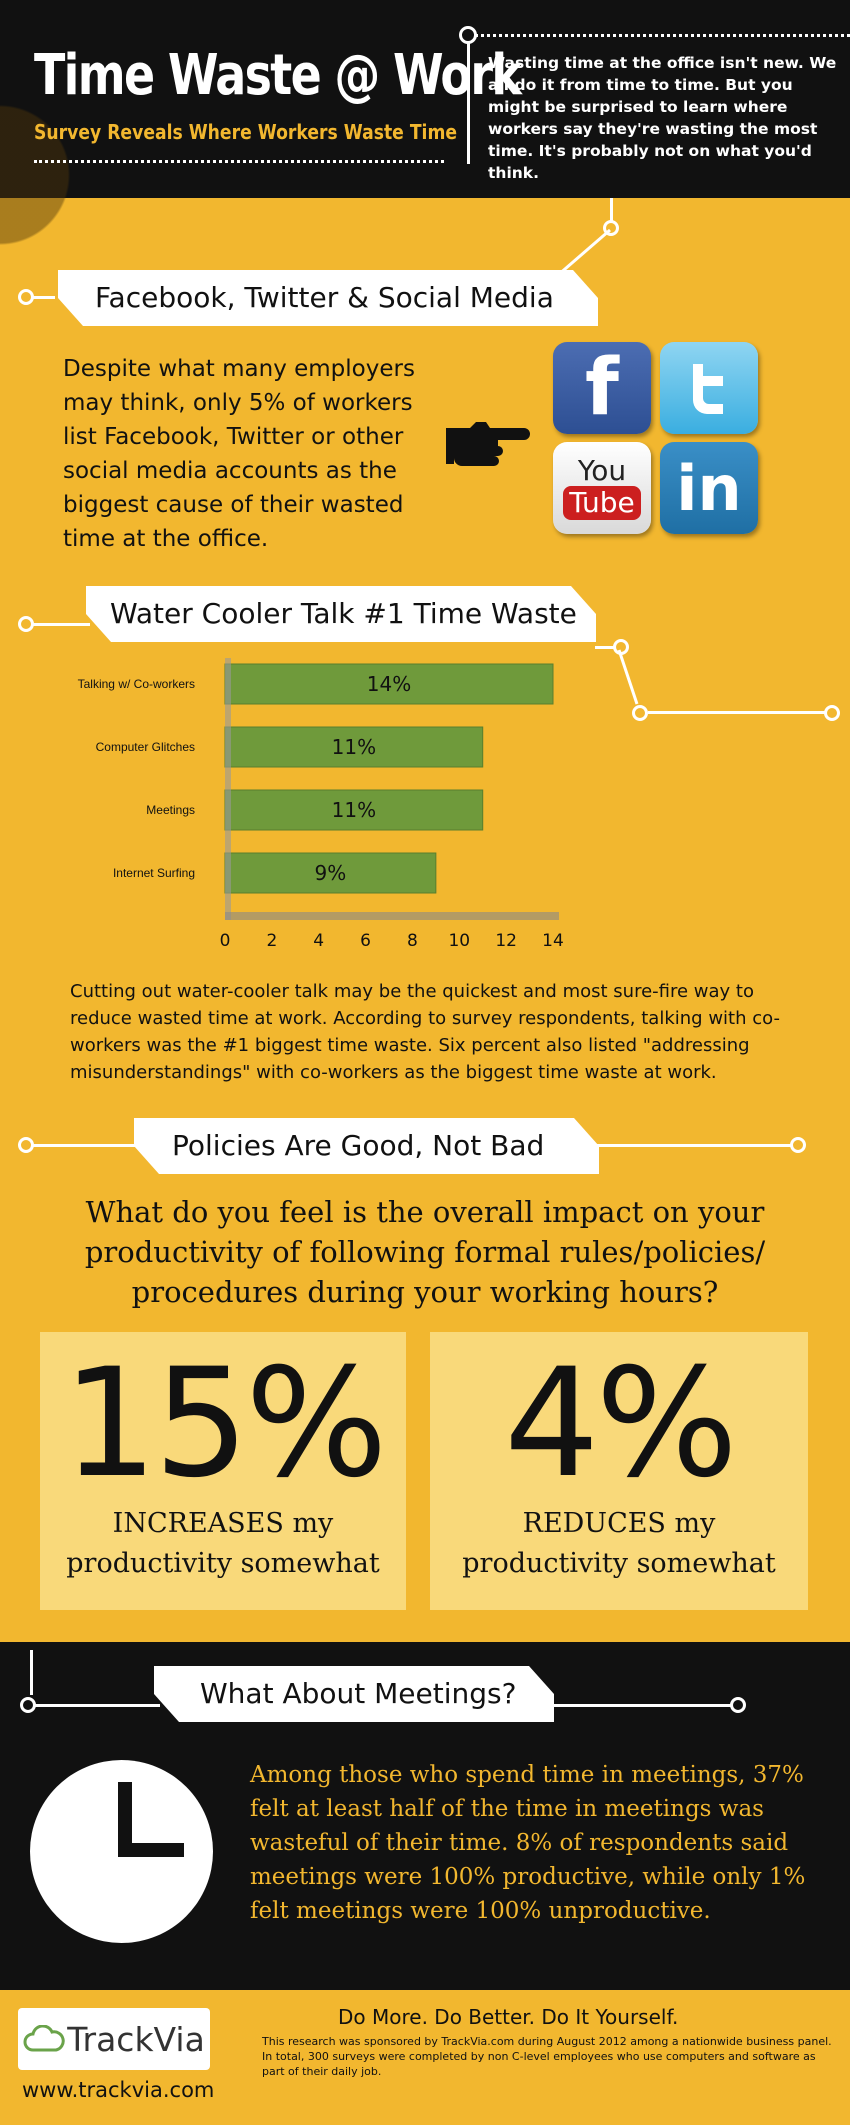  I want to click on youtube-icon: You Tube, so click(602, 488).